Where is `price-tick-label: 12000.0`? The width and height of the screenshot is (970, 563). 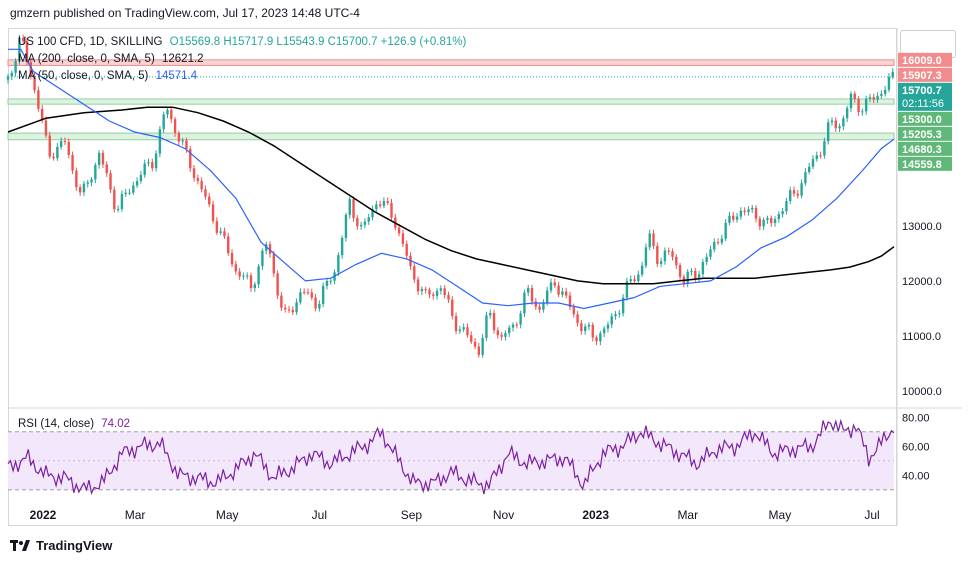
price-tick-label: 12000.0 is located at coordinates (922, 282).